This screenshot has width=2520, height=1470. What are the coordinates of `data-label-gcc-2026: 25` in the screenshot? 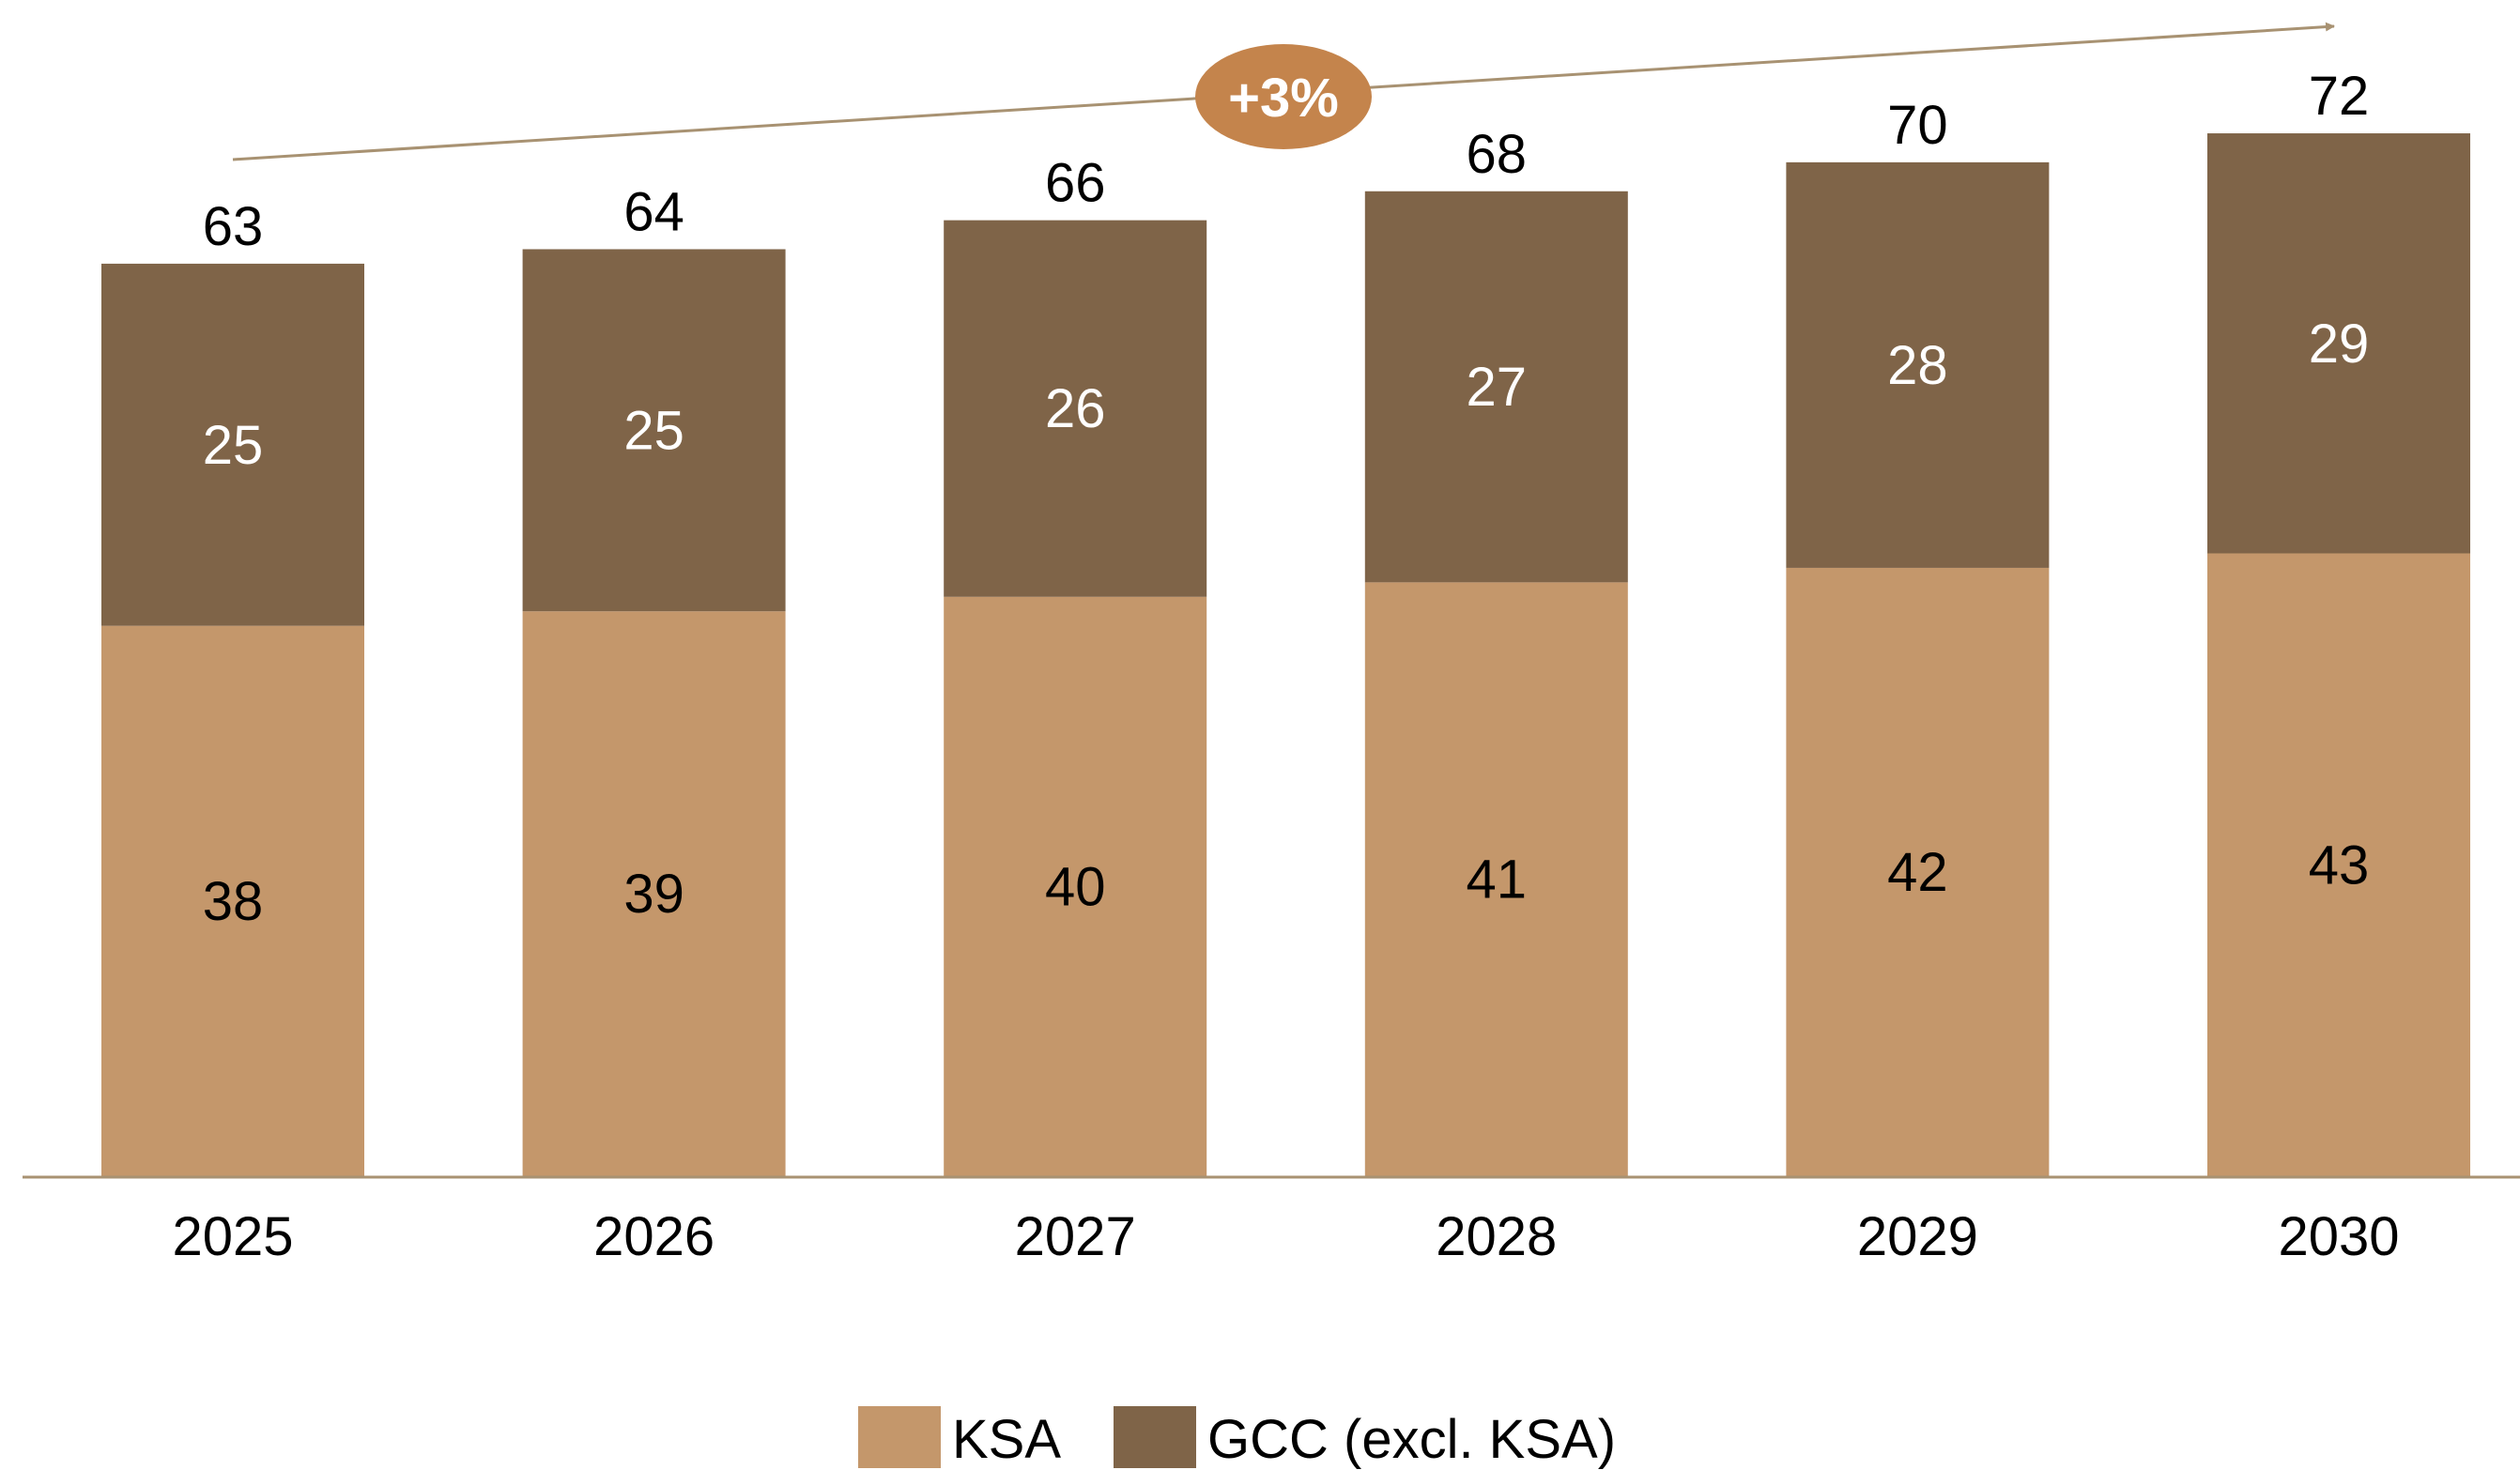 It's located at (653, 430).